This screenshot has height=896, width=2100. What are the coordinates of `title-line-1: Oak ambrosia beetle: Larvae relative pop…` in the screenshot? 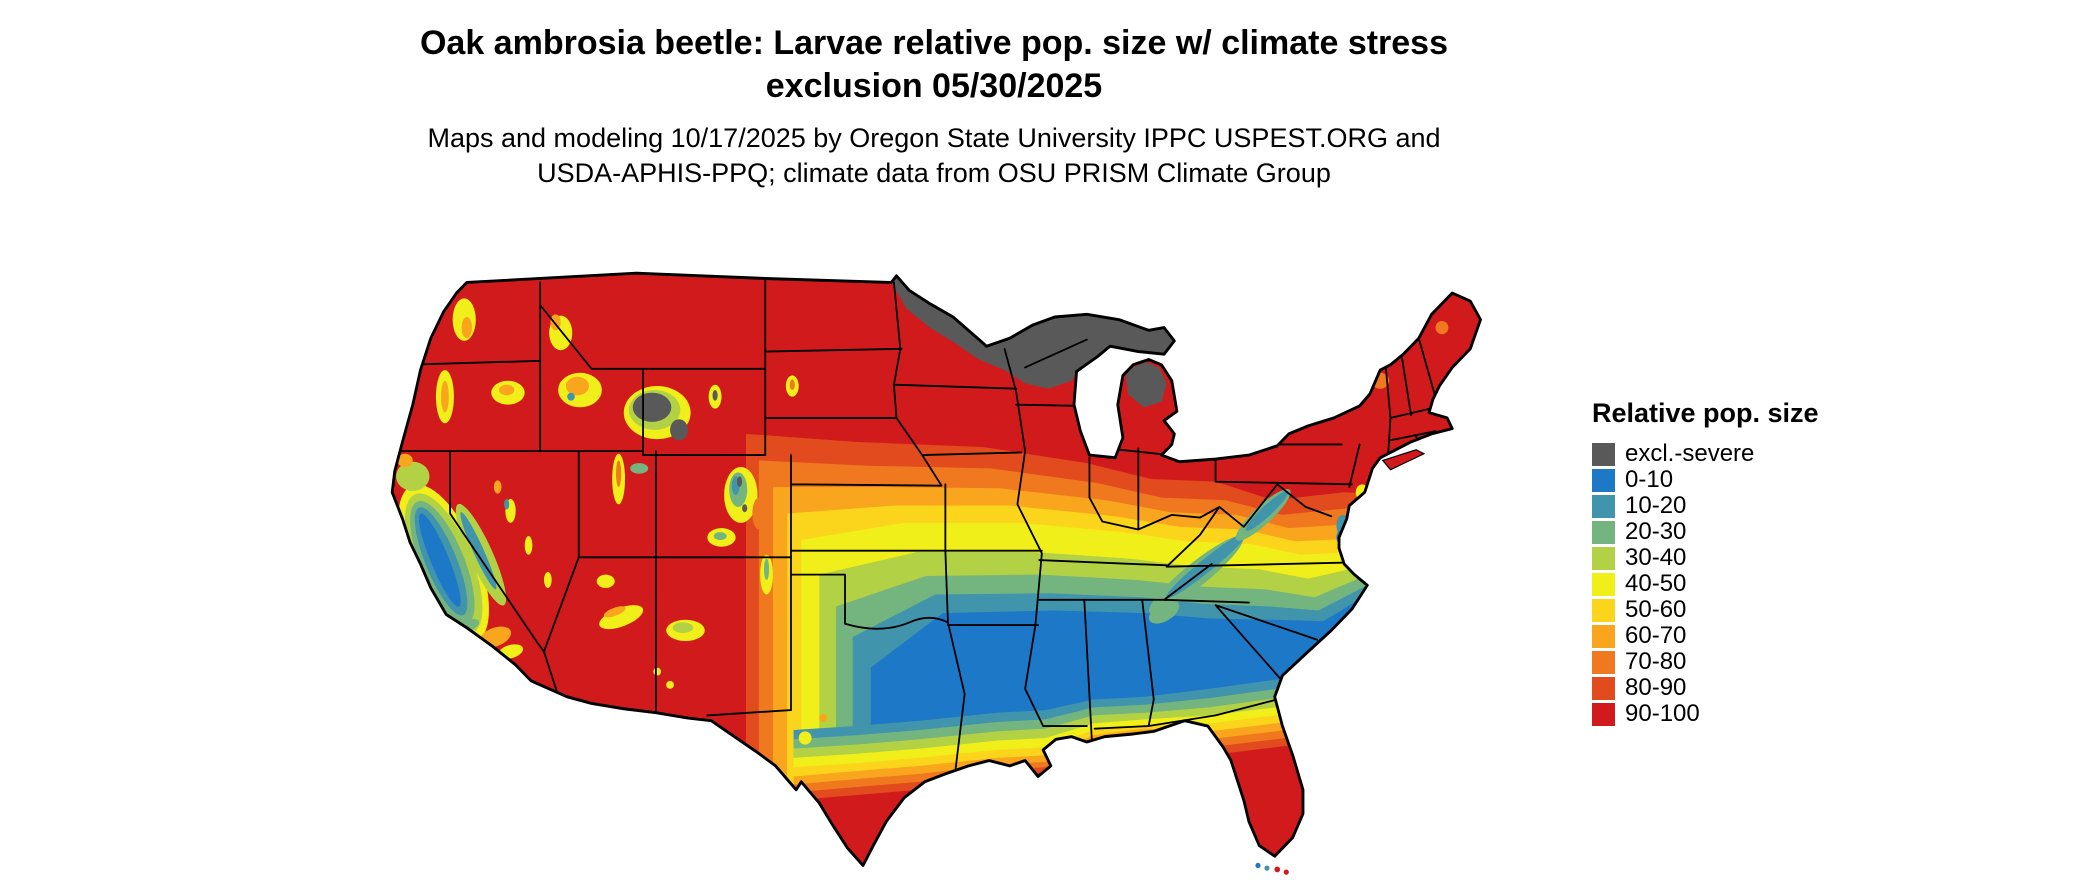 It's located at (934, 43).